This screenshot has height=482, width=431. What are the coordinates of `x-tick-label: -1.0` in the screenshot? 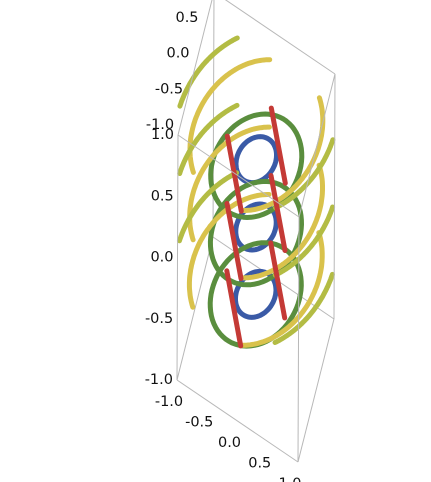 It's located at (169, 402).